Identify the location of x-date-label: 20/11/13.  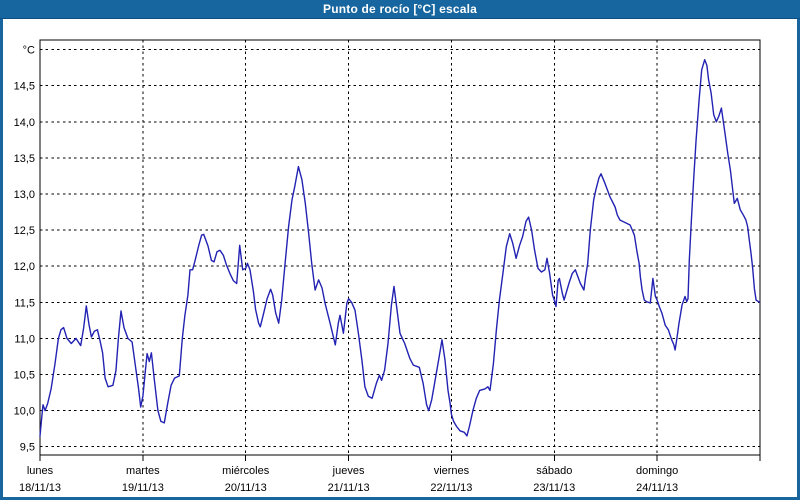
(246, 488).